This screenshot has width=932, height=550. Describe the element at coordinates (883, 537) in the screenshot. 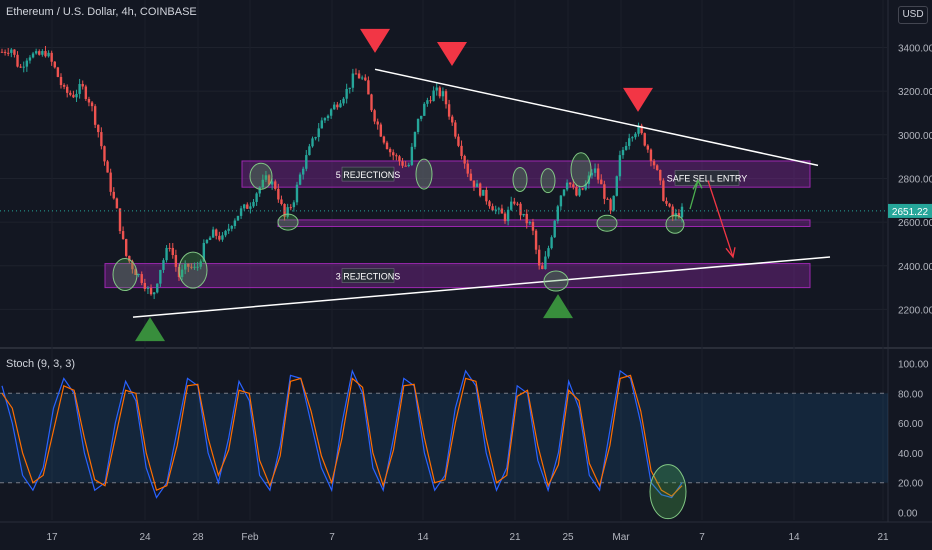

I see `time-tick-label: 21` at that location.